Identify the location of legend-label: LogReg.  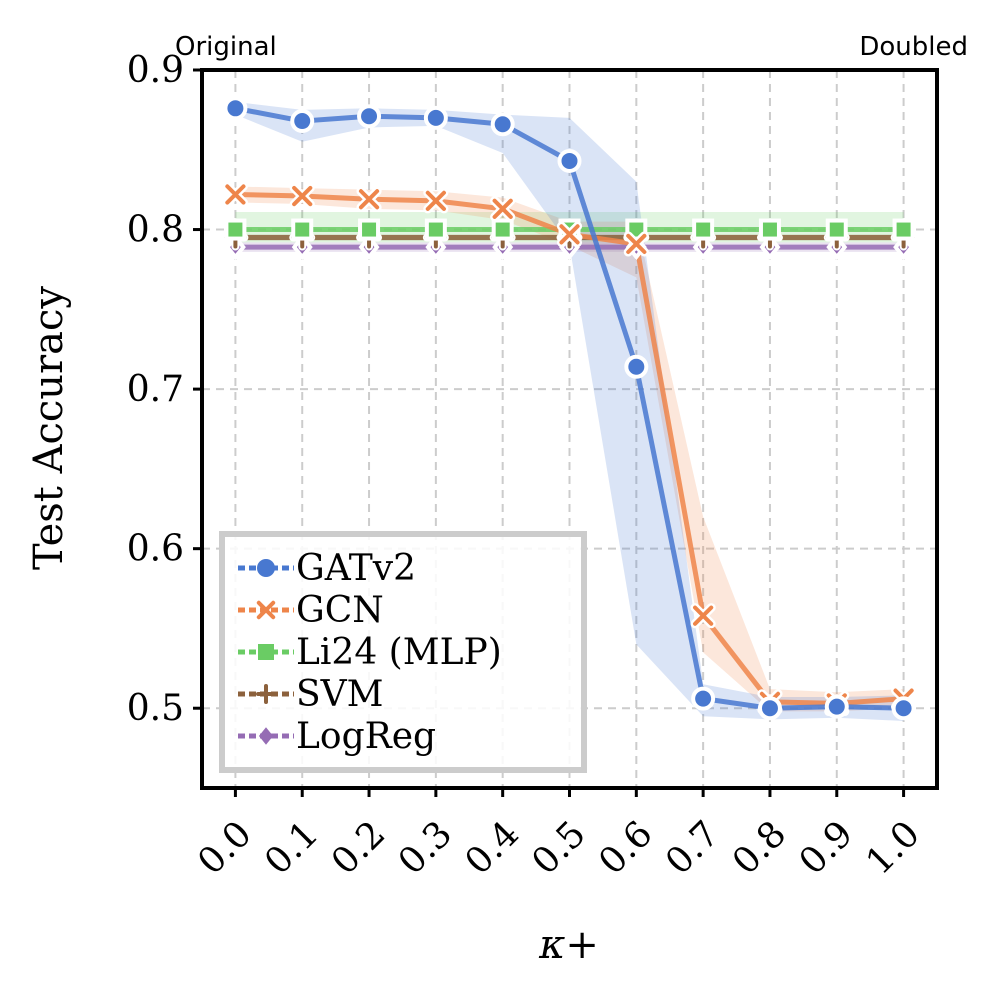
(366, 736).